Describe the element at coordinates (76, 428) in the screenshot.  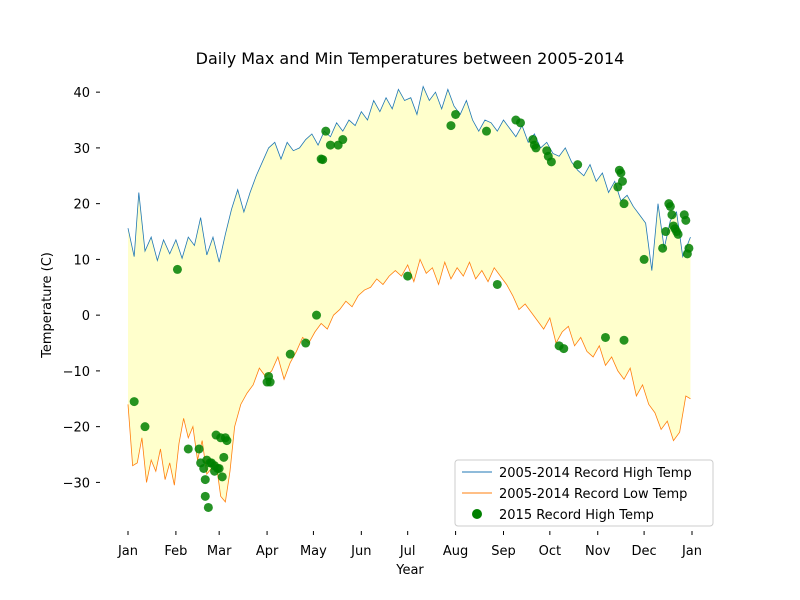
I see `y-tick-label: −20` at that location.